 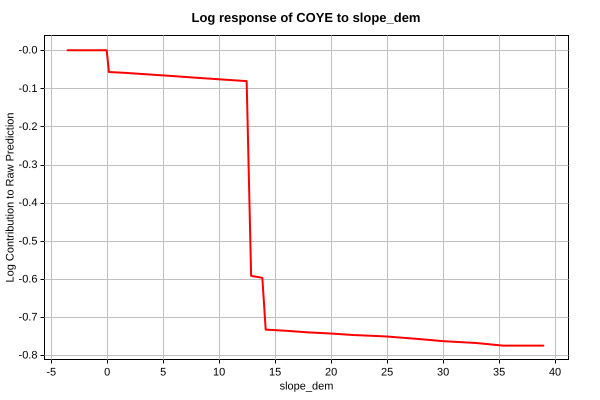 I want to click on y-axis-title: Log Contribution to Raw Prediction, so click(x=10, y=197).